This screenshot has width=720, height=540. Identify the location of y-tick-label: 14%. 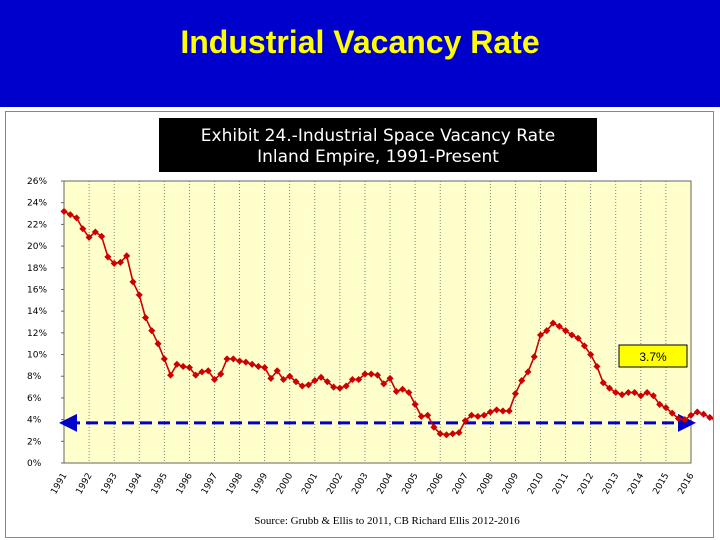
(37, 312).